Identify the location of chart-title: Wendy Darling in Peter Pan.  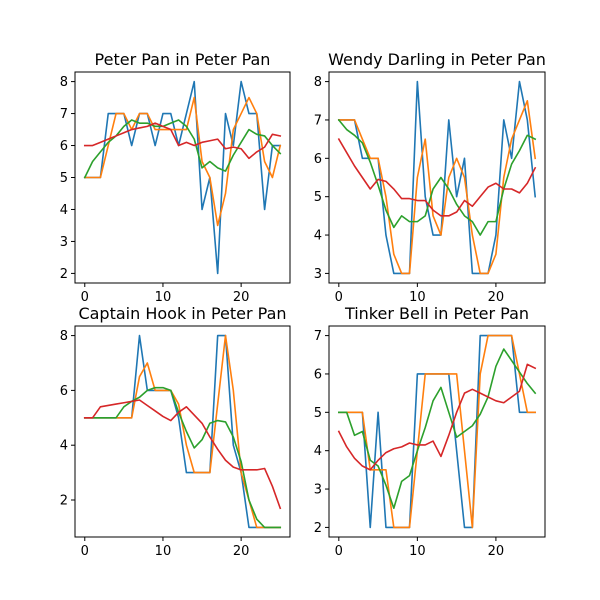
(437, 59).